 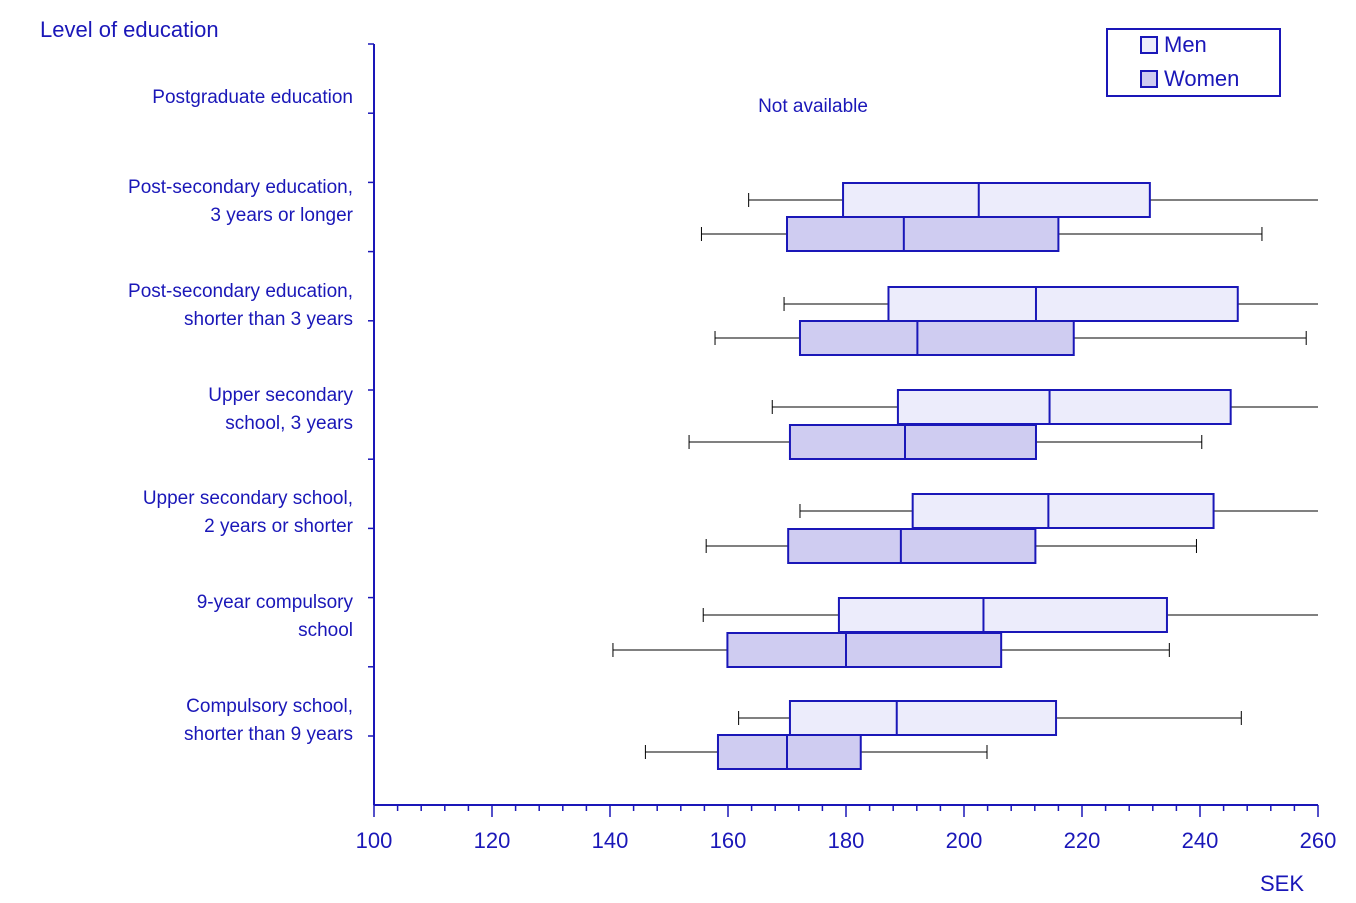 What do you see at coordinates (1201, 78) in the screenshot?
I see `legend-label-women: Women` at bounding box center [1201, 78].